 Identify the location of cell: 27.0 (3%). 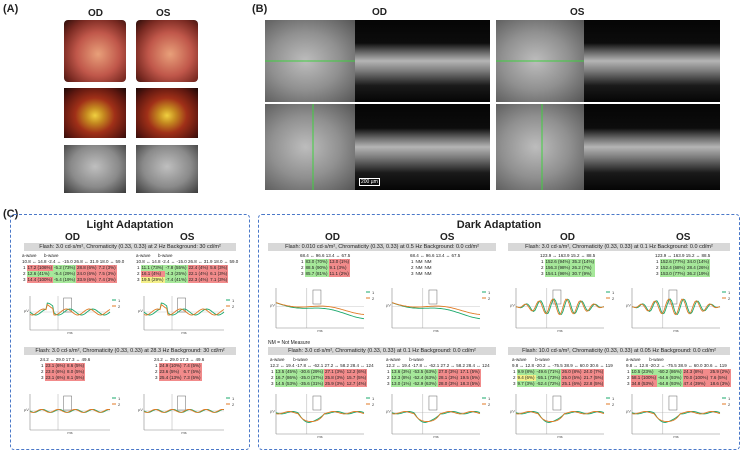
(448, 372).